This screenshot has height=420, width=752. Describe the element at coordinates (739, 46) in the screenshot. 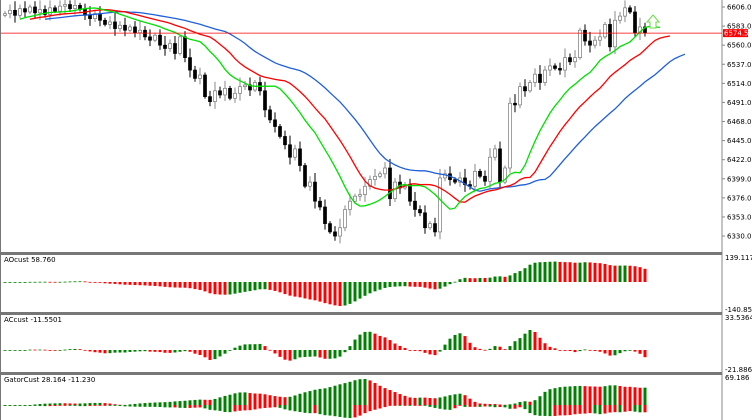

I see `axis-tick-label: 6560.00` at that location.